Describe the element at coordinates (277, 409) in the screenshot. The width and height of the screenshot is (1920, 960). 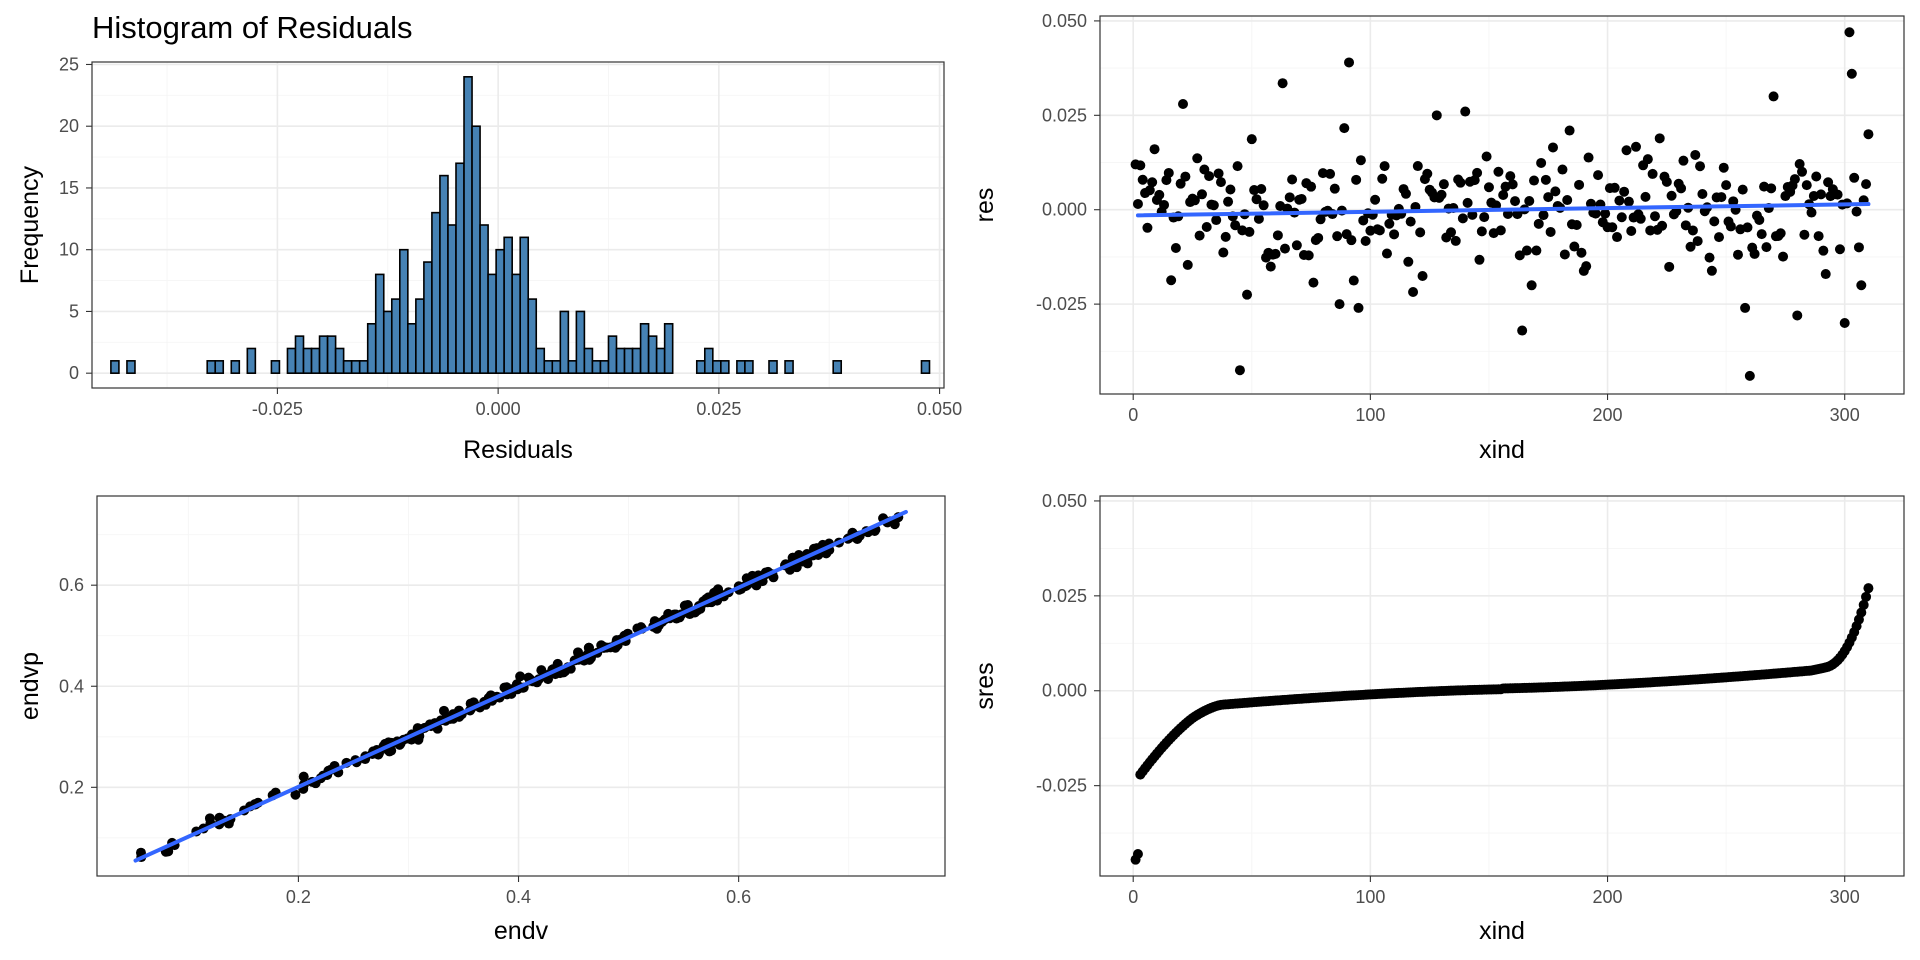
I see `x-tick-label: -0.025` at that location.